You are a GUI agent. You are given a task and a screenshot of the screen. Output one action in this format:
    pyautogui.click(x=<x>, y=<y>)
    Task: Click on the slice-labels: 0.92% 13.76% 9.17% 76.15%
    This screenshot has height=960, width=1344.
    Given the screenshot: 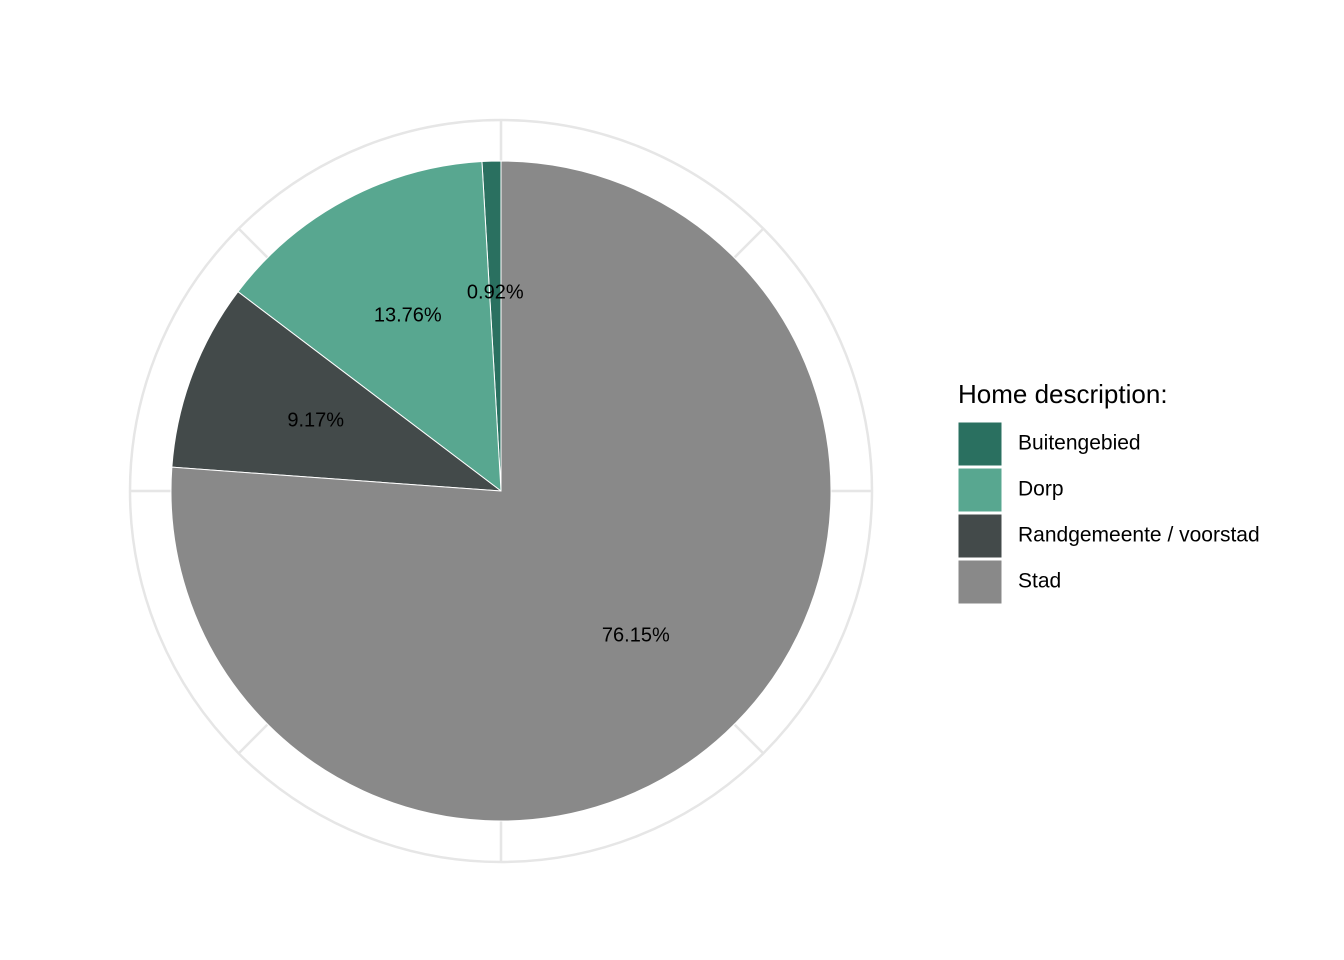 What is the action you would take?
    pyautogui.click(x=478, y=463)
    